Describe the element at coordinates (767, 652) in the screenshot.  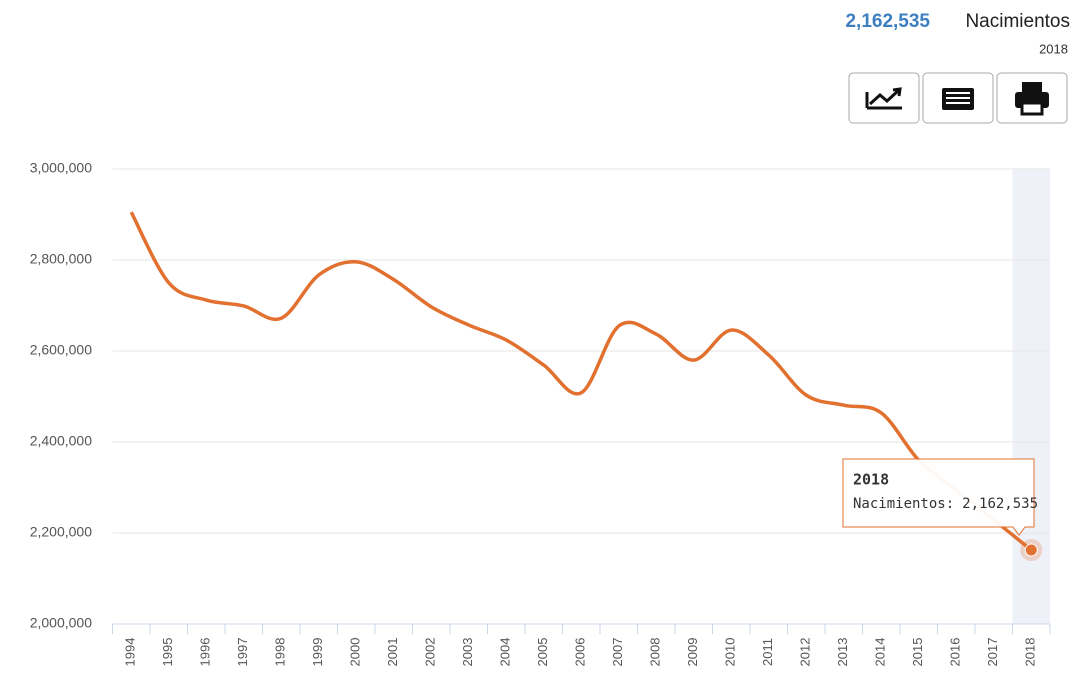
I see `x-tick-label: 2011` at that location.